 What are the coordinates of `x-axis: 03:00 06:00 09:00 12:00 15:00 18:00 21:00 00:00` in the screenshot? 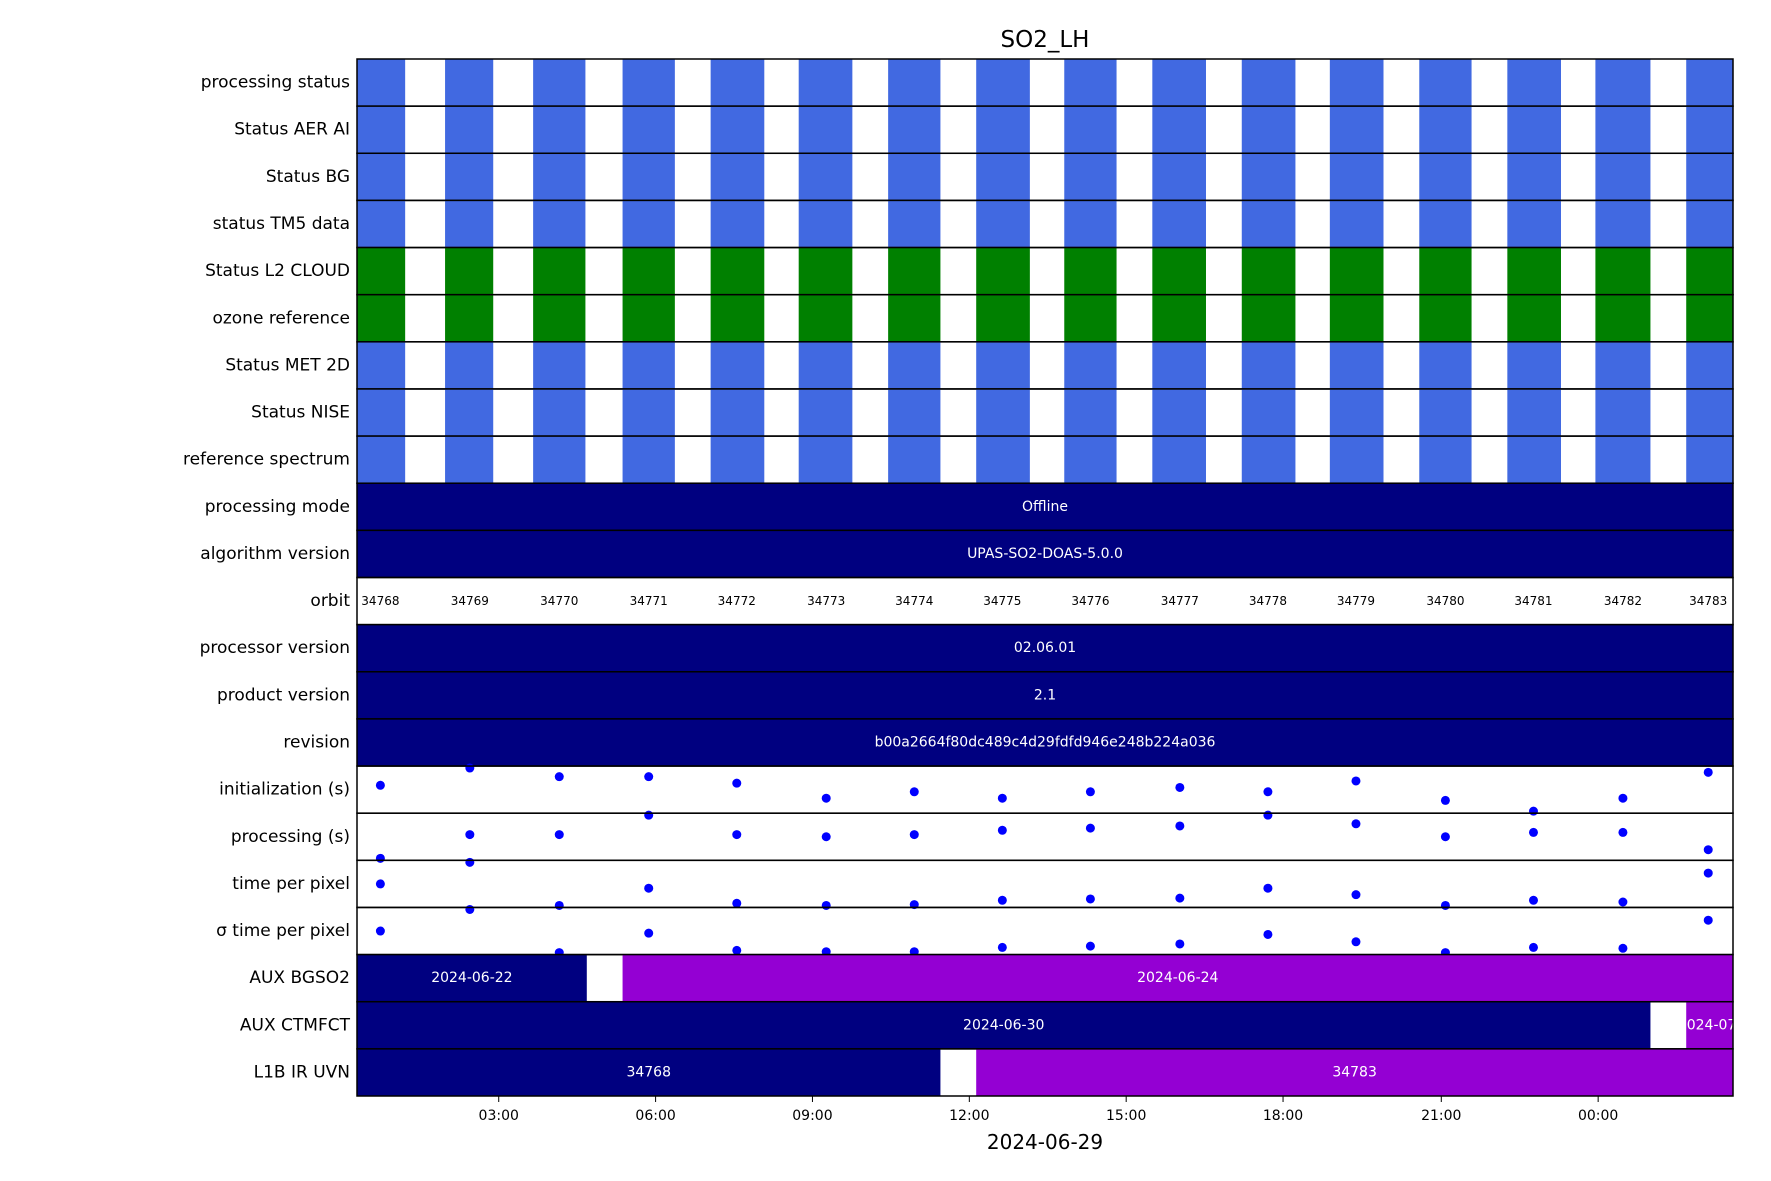 It's located at (1048, 1110).